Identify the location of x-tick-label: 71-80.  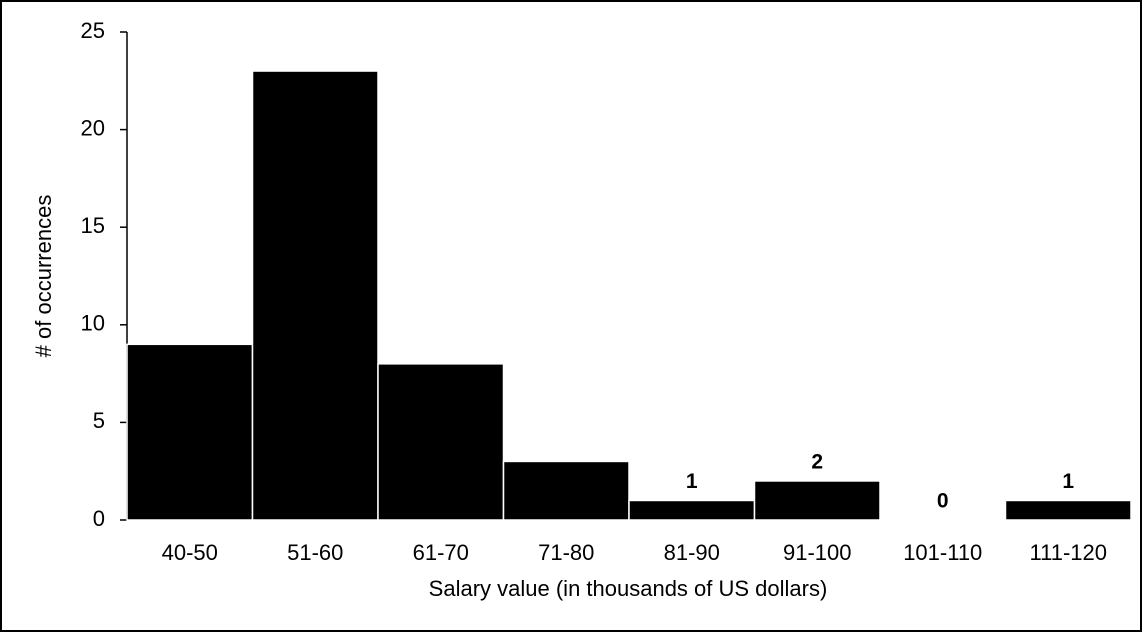
(566, 552).